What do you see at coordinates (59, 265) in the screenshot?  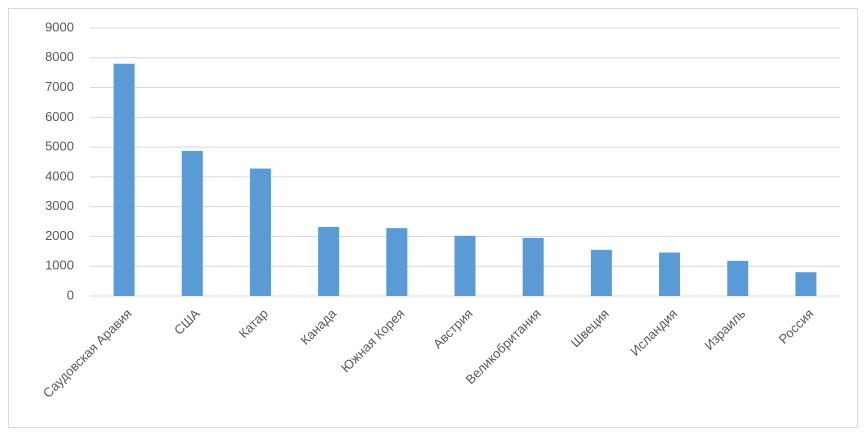 I see `y-tick-label: 1000` at bounding box center [59, 265].